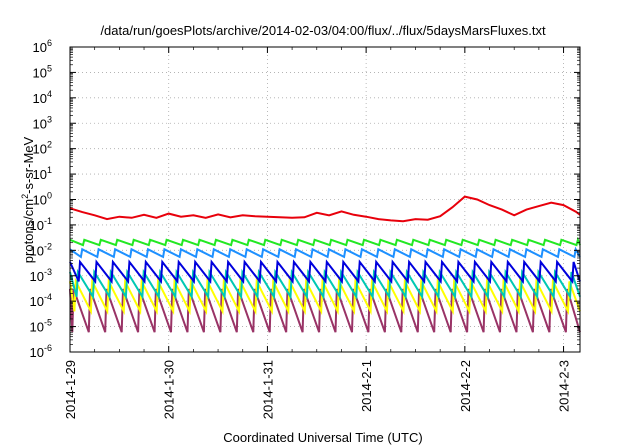 The image size is (640, 448). What do you see at coordinates (42, 148) in the screenshot?
I see `y-tick-label: 10²` at bounding box center [42, 148].